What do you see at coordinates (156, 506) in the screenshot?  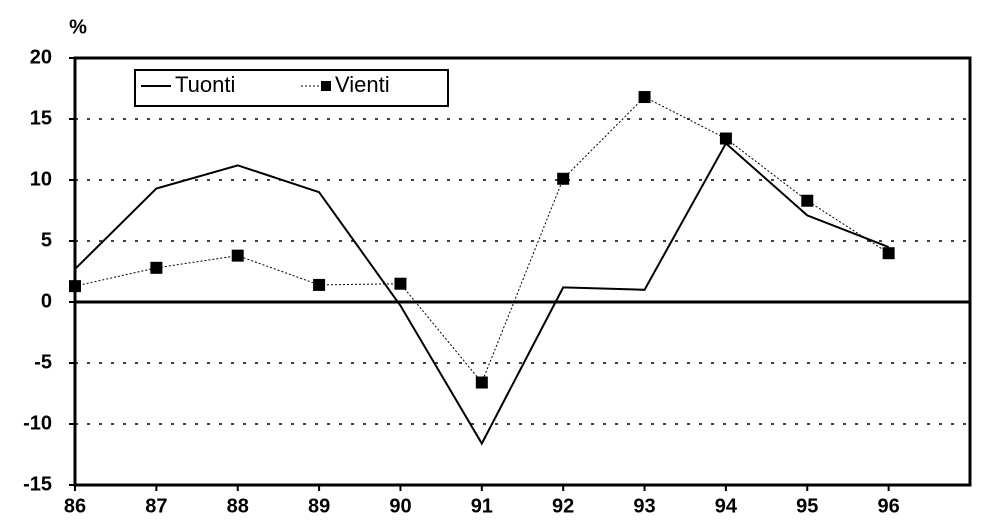 I see `x-tick-label: 87` at bounding box center [156, 506].